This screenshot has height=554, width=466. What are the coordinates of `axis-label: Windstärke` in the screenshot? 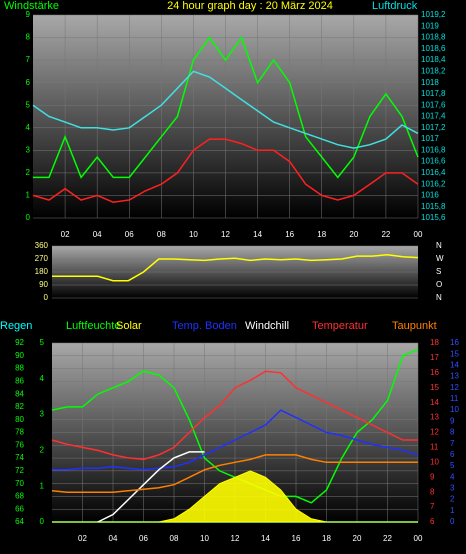 It's located at (31, 6).